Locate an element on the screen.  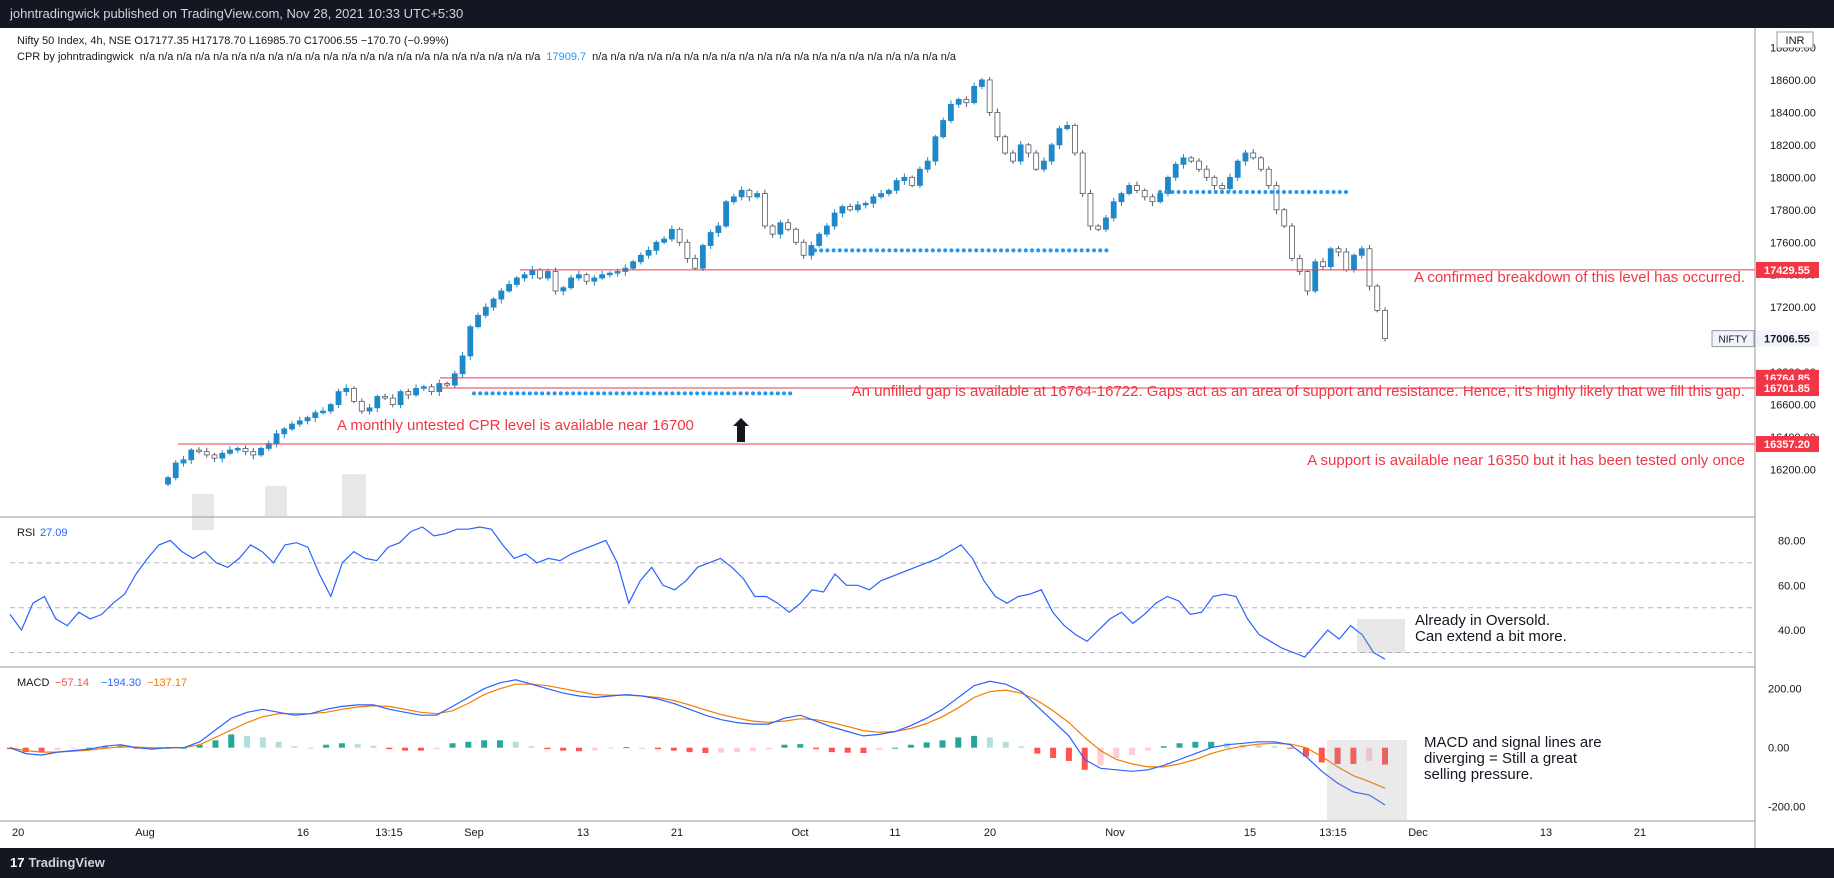
footer-brand: TradingView is located at coordinates (66, 862).